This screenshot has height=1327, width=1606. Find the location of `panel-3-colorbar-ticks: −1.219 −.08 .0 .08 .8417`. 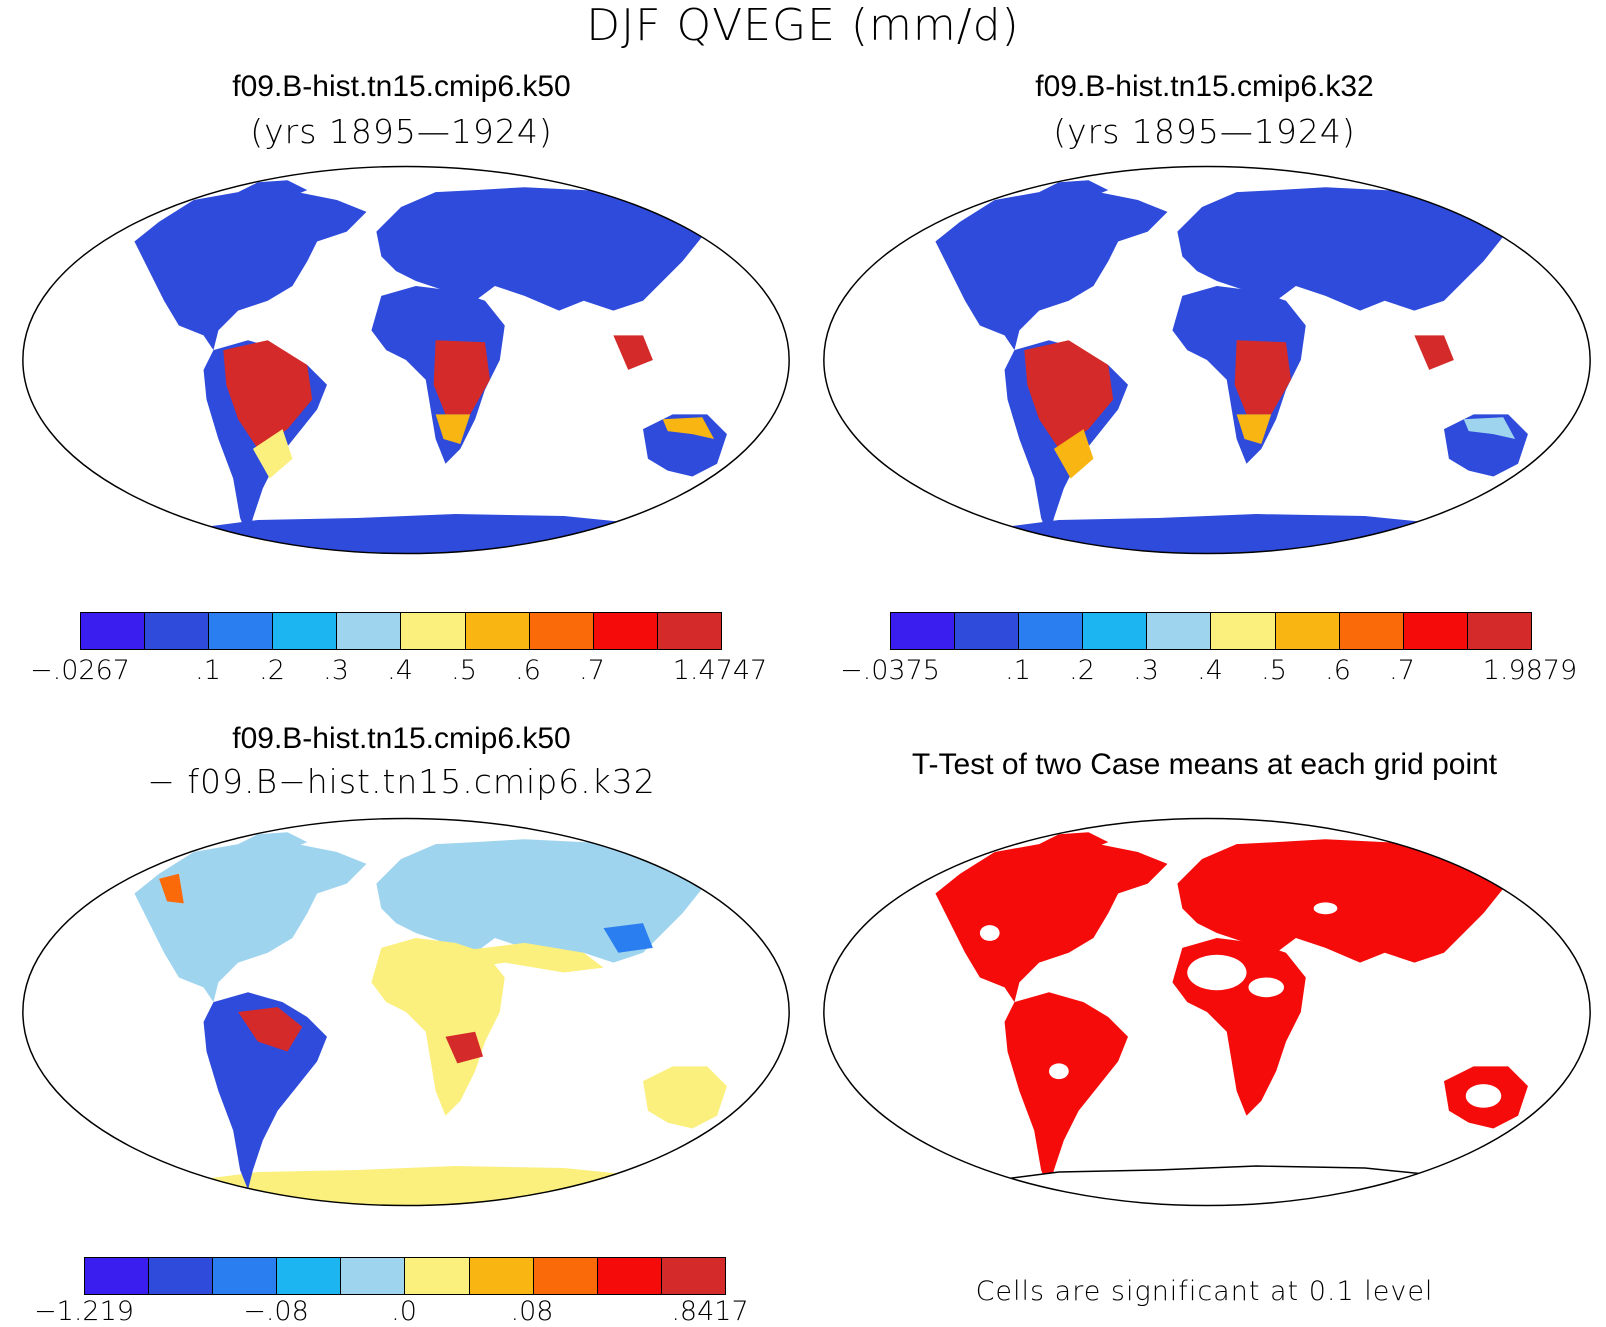

panel-3-colorbar-ticks: −1.219 −.08 .0 .08 .8417 is located at coordinates (401, 1311).